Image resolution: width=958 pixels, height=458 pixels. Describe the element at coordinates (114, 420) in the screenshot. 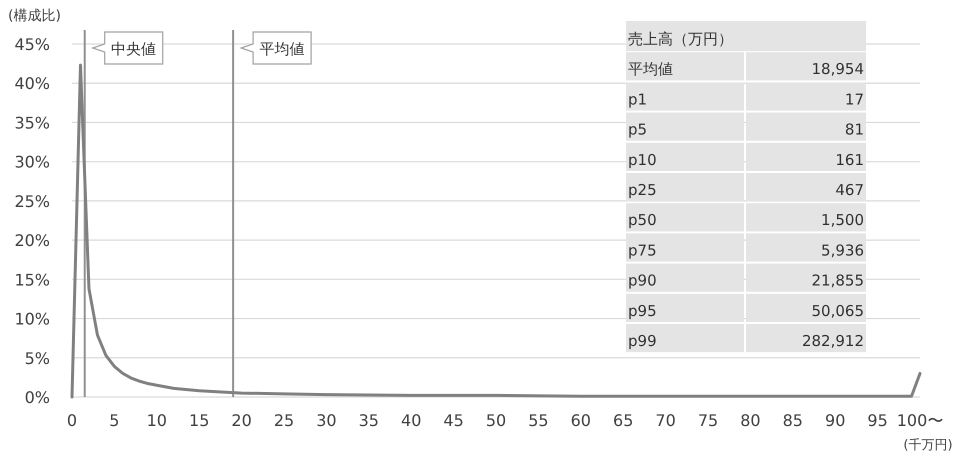

I see `x-tick-label: 5` at that location.